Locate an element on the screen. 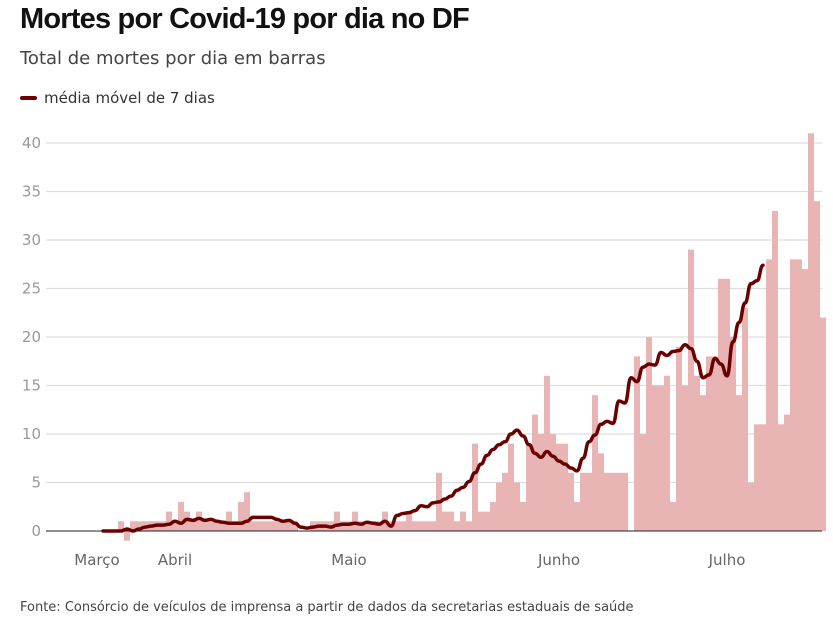 This screenshot has height=628, width=833. legend-label: média móvel de 7 dias is located at coordinates (129, 98).